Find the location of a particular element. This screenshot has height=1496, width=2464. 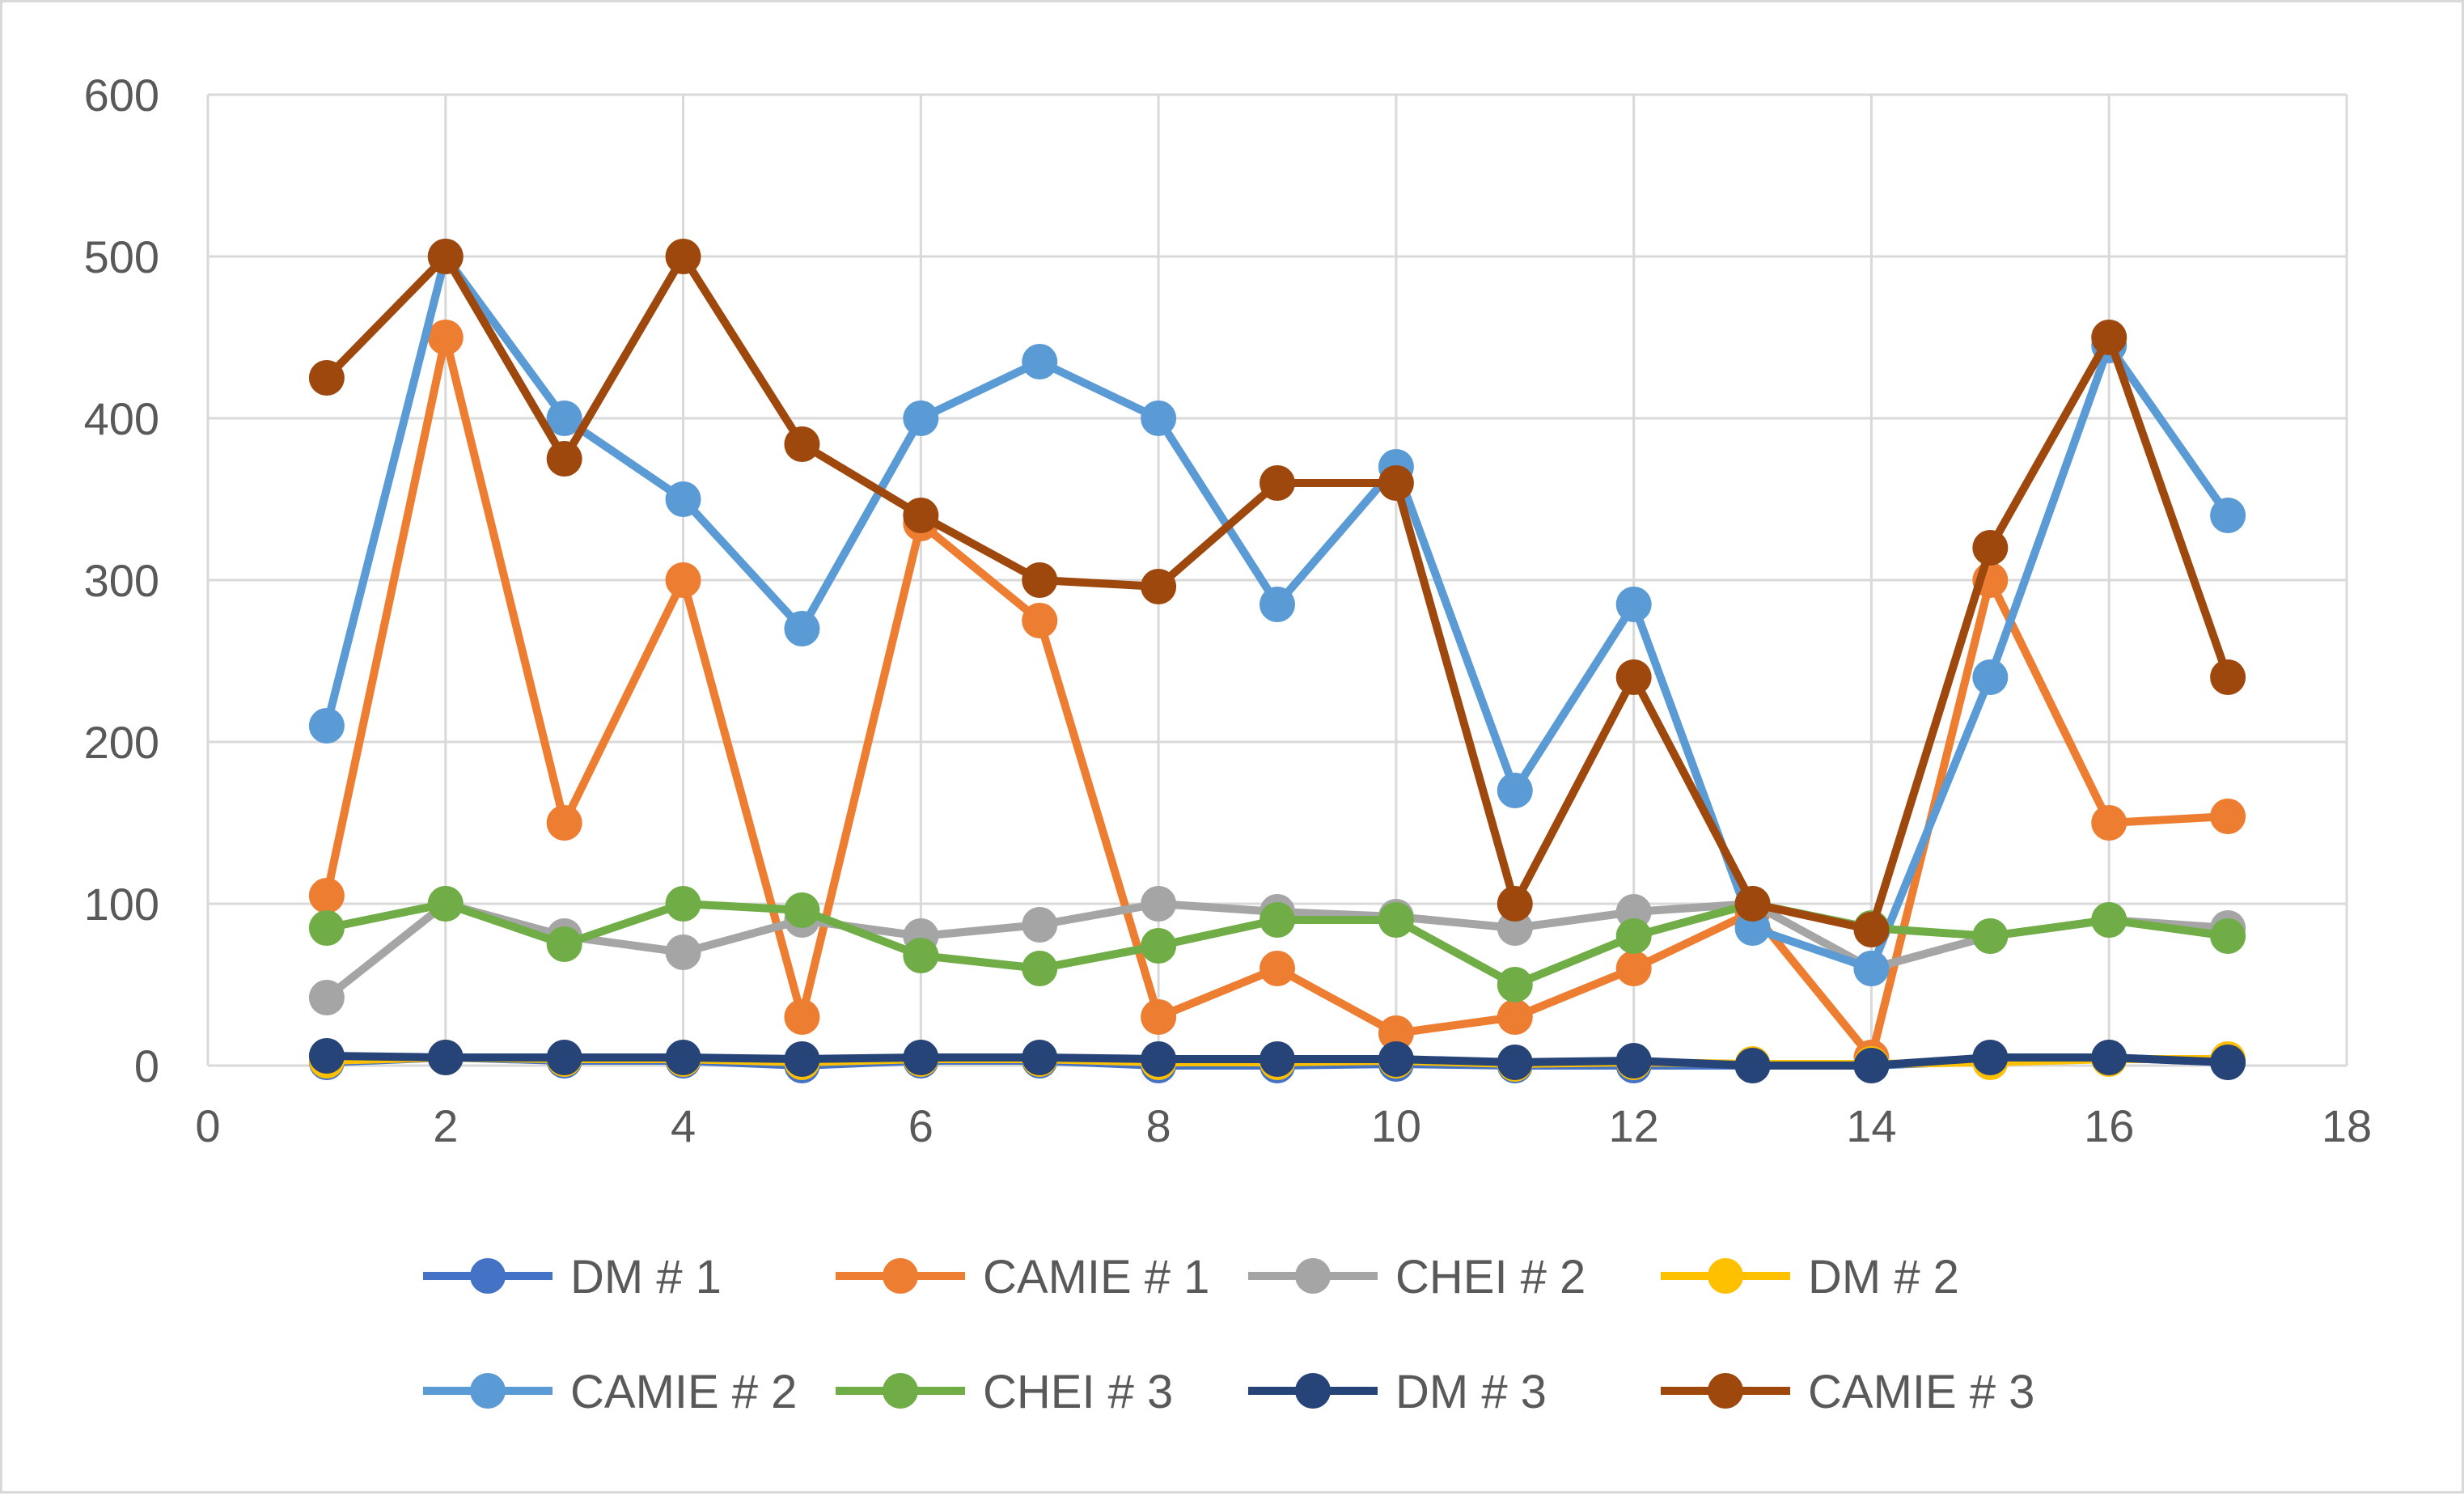

y-tick-label: 300 is located at coordinates (121, 581).